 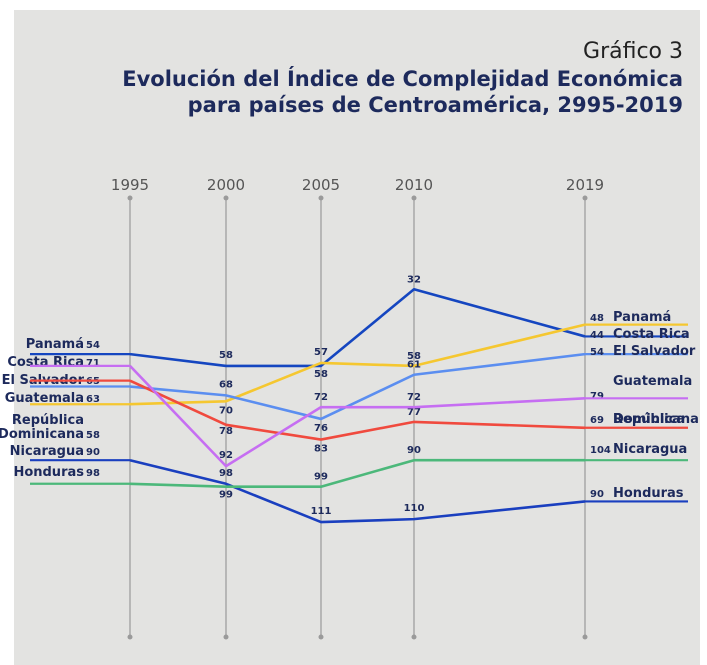 I want to click on data-label: 104, so click(x=600, y=450).